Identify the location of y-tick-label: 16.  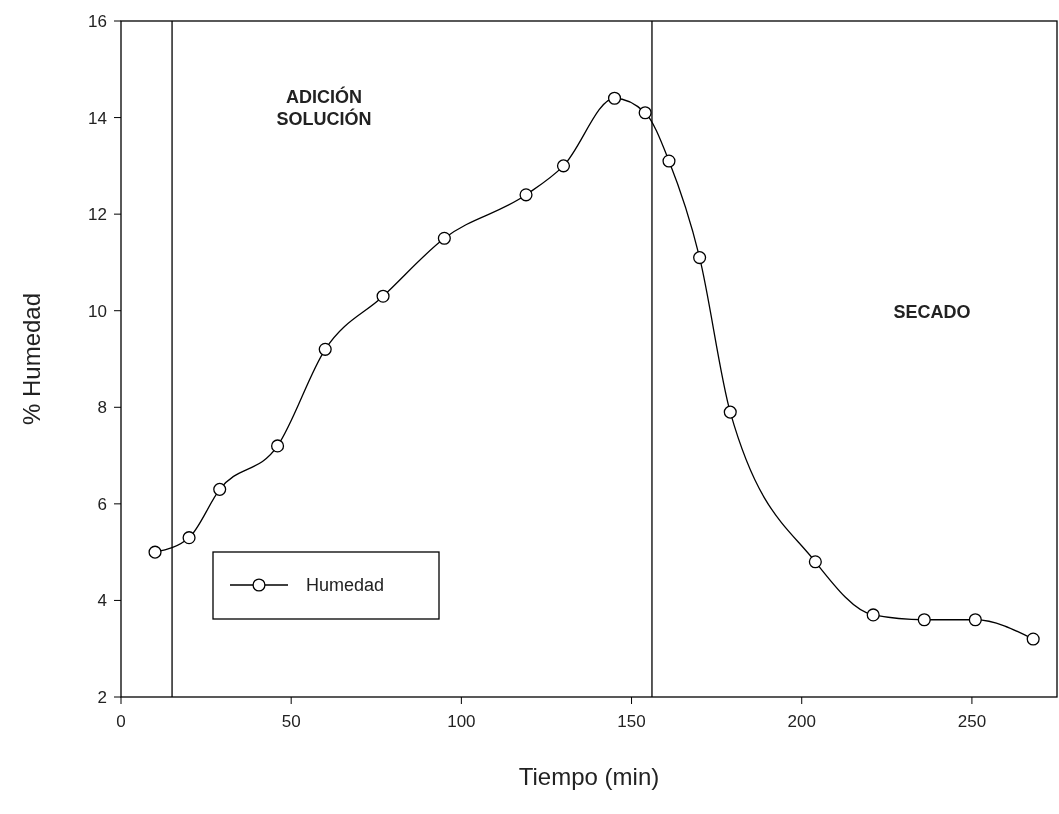
(97, 21).